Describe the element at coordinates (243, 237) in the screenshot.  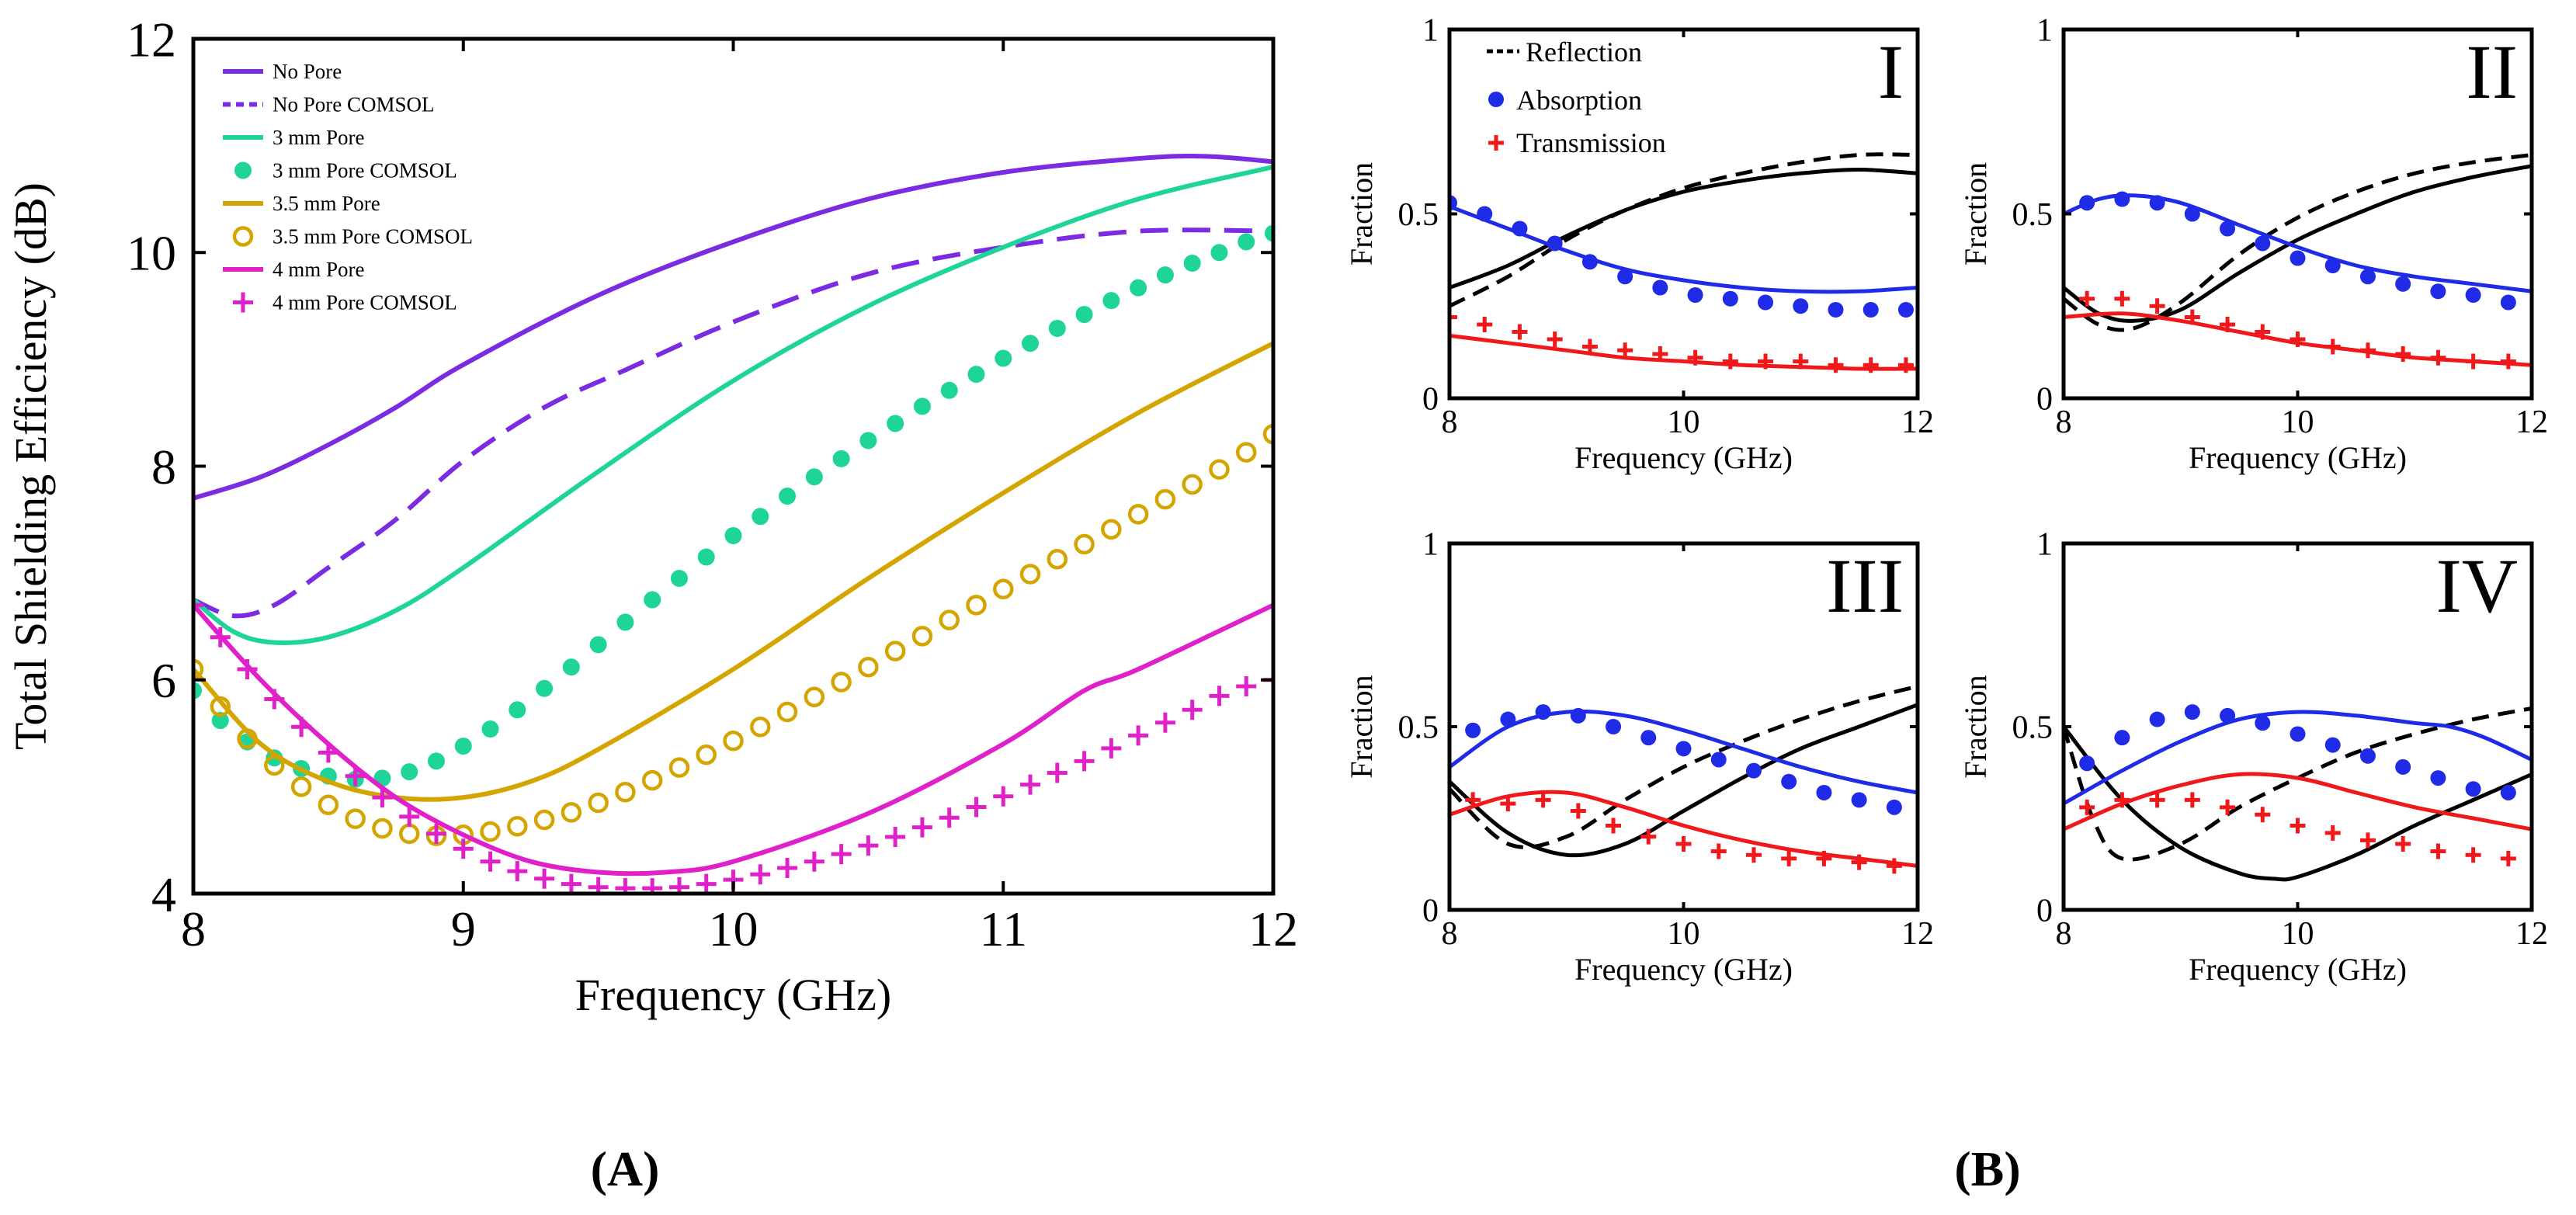
I see `legend-swatch-3-5-mm-pore-comsol` at that location.